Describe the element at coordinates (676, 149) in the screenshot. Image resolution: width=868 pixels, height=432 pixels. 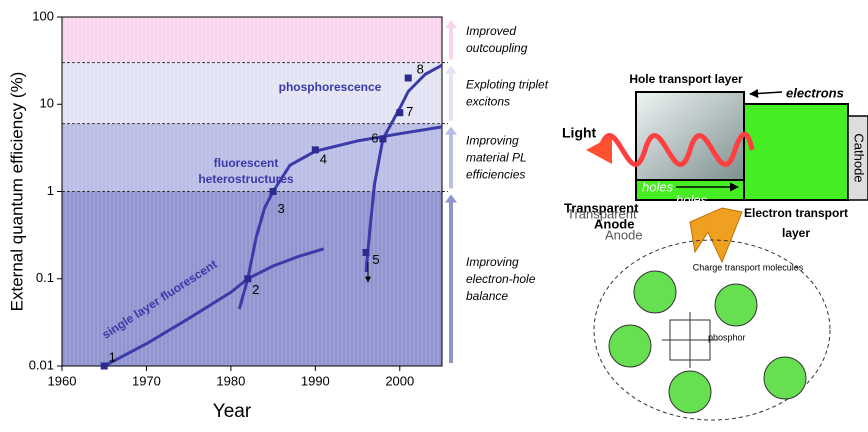
I see `light-wave` at that location.